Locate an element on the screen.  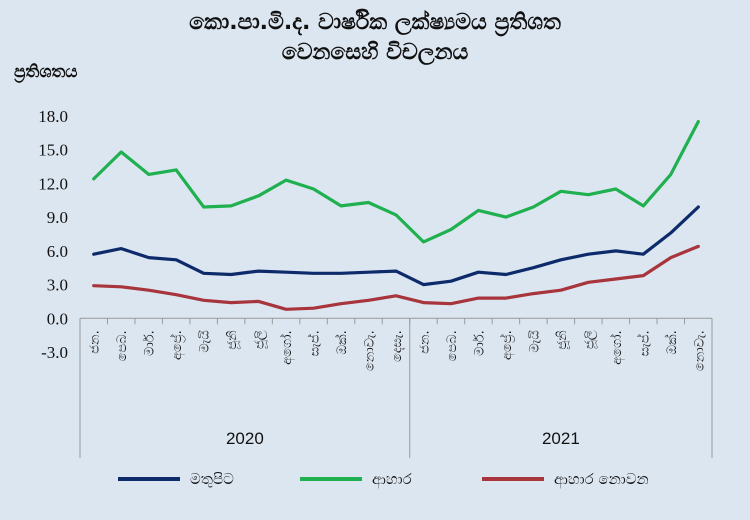
y-tick-label: 12.0 is located at coordinates (53, 183).